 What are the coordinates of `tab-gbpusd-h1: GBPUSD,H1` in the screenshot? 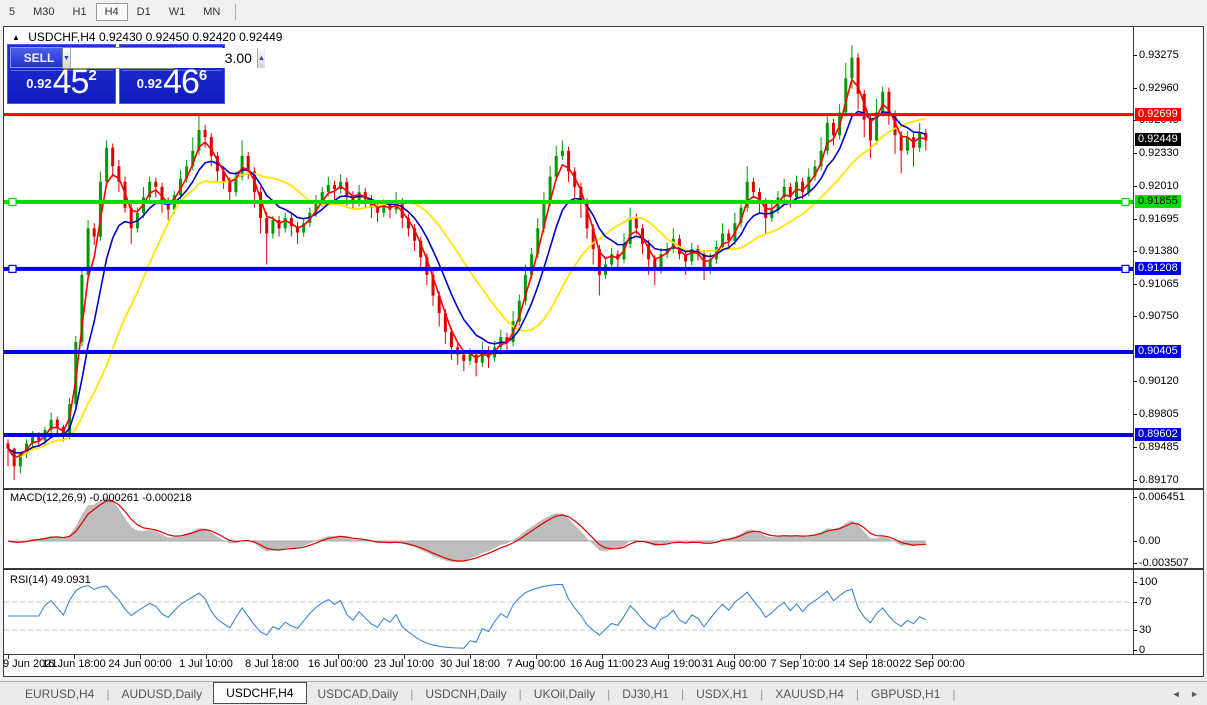 It's located at (906, 693).